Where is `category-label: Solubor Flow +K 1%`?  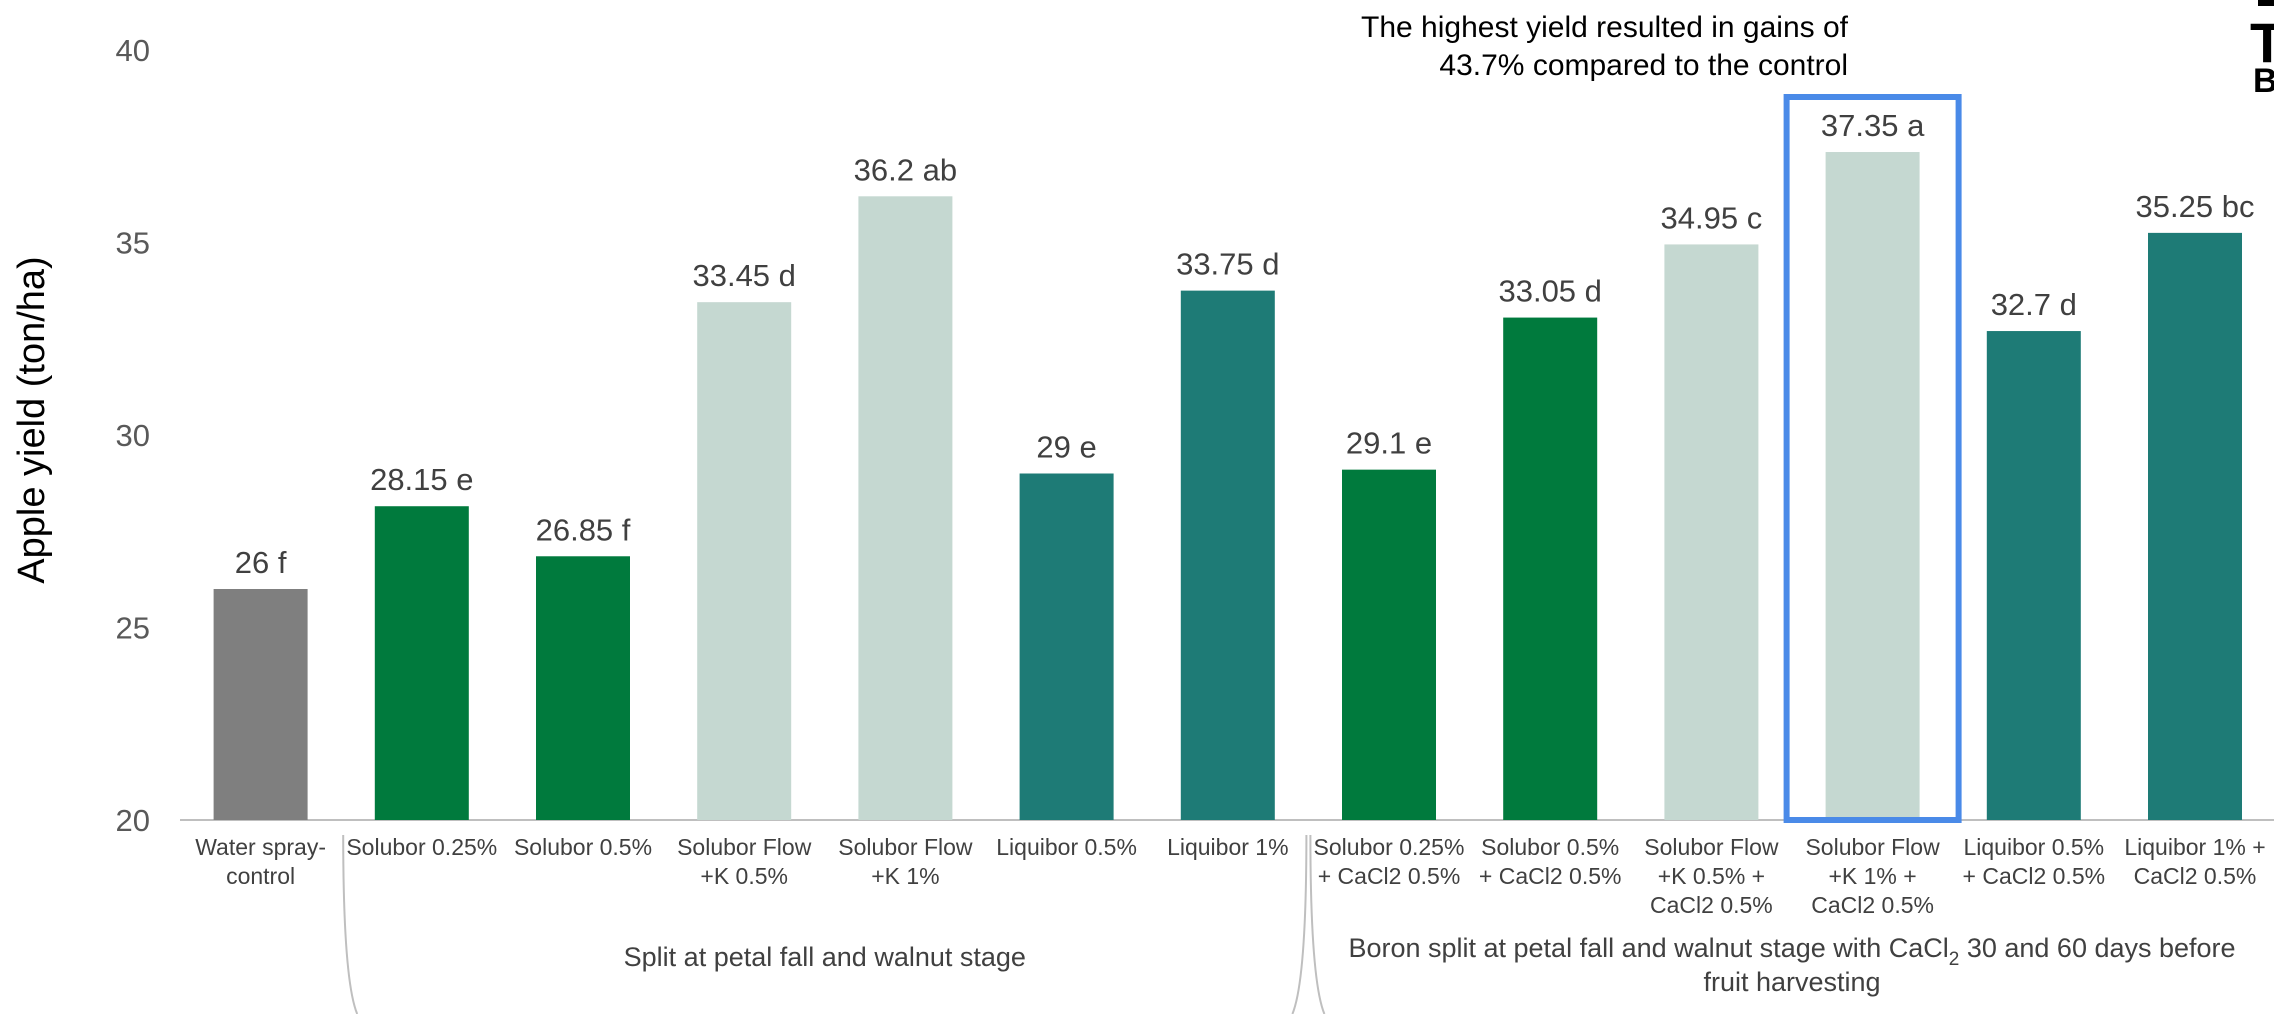
category-label: Solubor Flow +K 1% is located at coordinates (905, 861).